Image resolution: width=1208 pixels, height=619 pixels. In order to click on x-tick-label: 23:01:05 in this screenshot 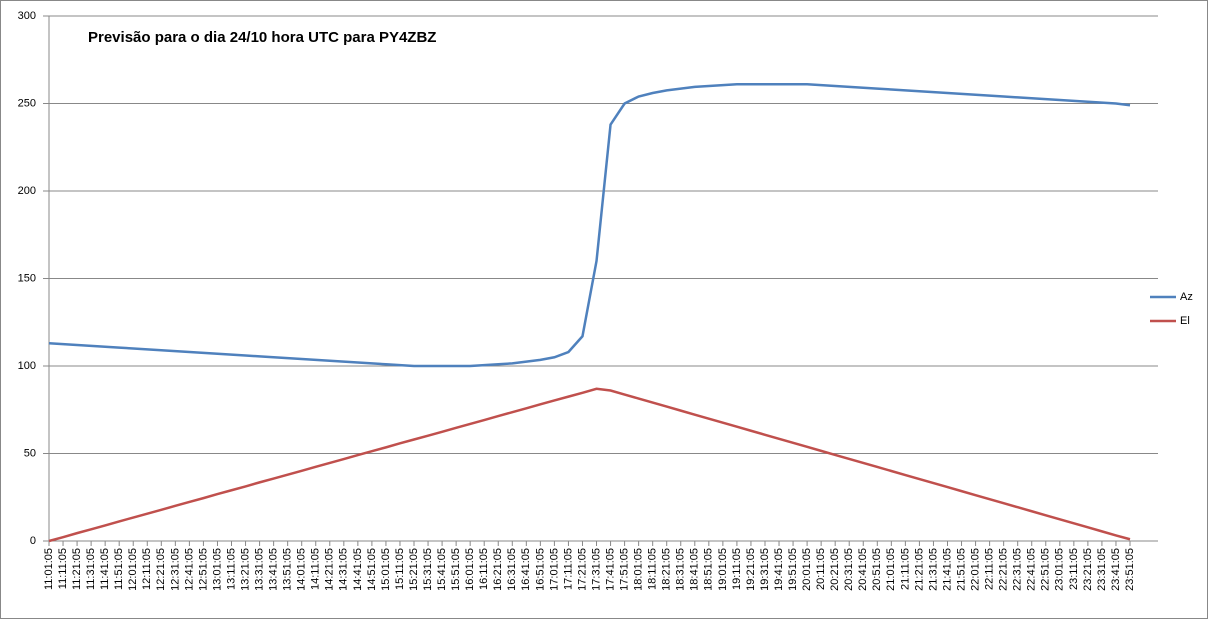, I will do `click(1060, 569)`.